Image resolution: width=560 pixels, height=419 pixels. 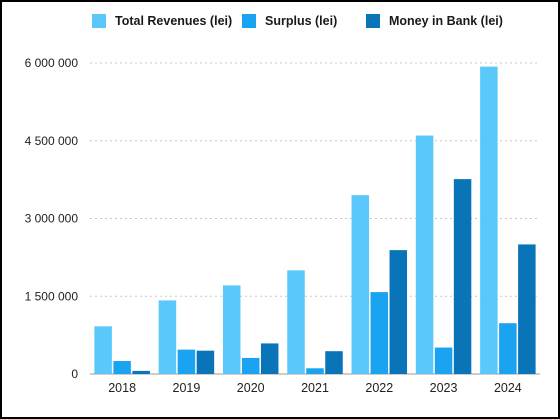 I want to click on legend-swatch-total-revenues, so click(x=99, y=21).